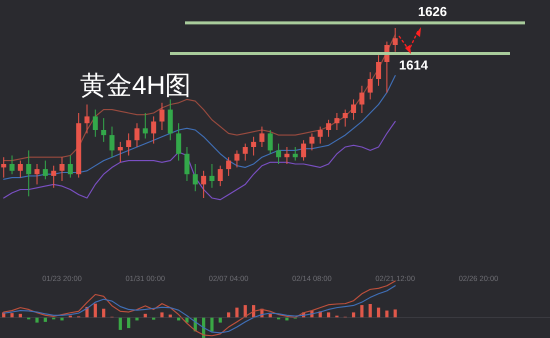  Describe the element at coordinates (136, 85) in the screenshot. I see `text: 黄金4H图` at that location.